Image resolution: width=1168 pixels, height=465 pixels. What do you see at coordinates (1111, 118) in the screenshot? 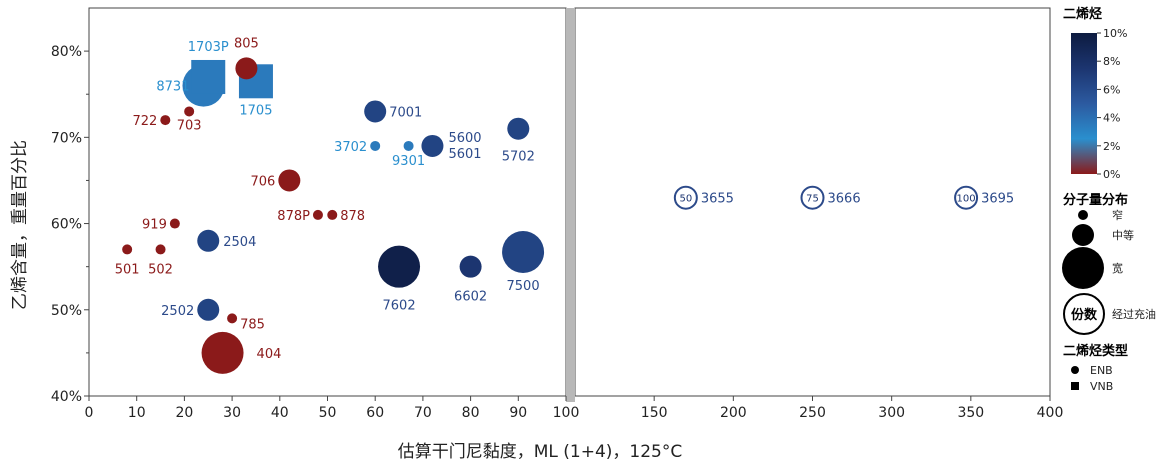
I see `colorbar-tick-label: 4%` at bounding box center [1111, 118].